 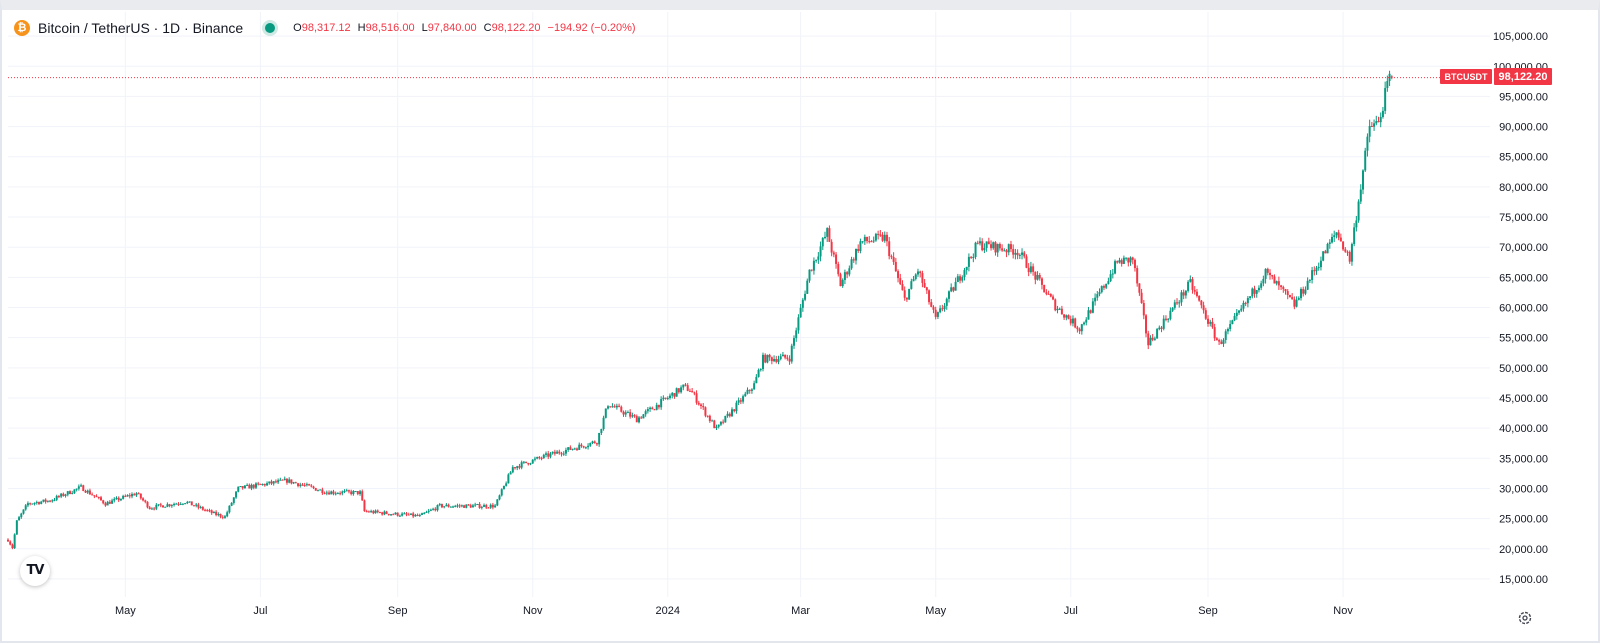 What do you see at coordinates (141, 28) in the screenshot?
I see `symbol-title: Bitcoin / TetherUS · 1D · Binance` at bounding box center [141, 28].